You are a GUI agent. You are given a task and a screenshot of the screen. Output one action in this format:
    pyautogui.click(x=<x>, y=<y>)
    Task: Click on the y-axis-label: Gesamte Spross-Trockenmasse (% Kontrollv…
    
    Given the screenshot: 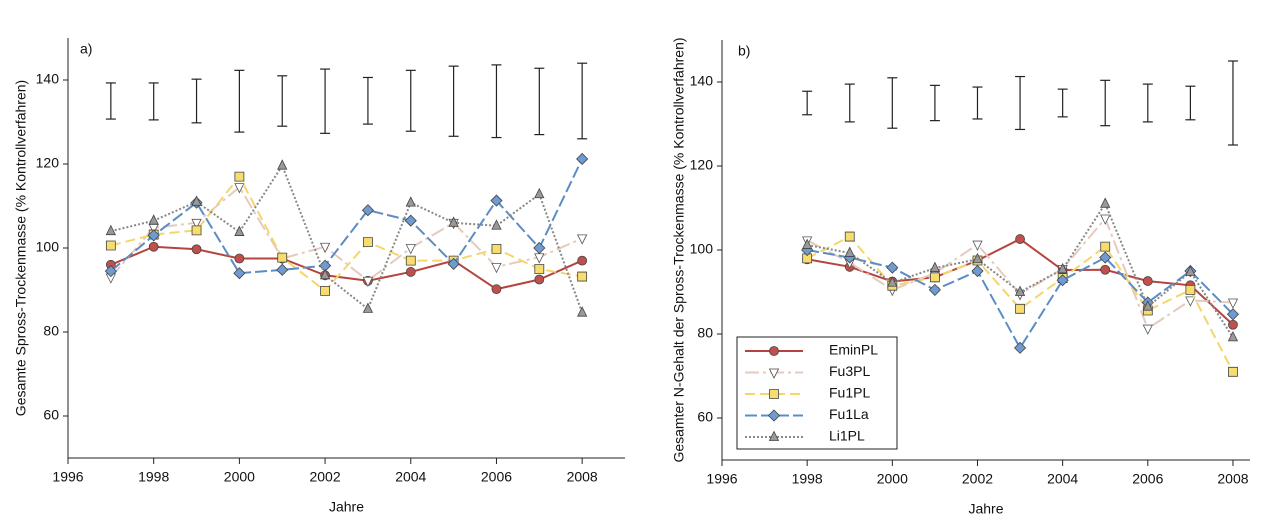 What is the action you would take?
    pyautogui.click(x=21, y=248)
    